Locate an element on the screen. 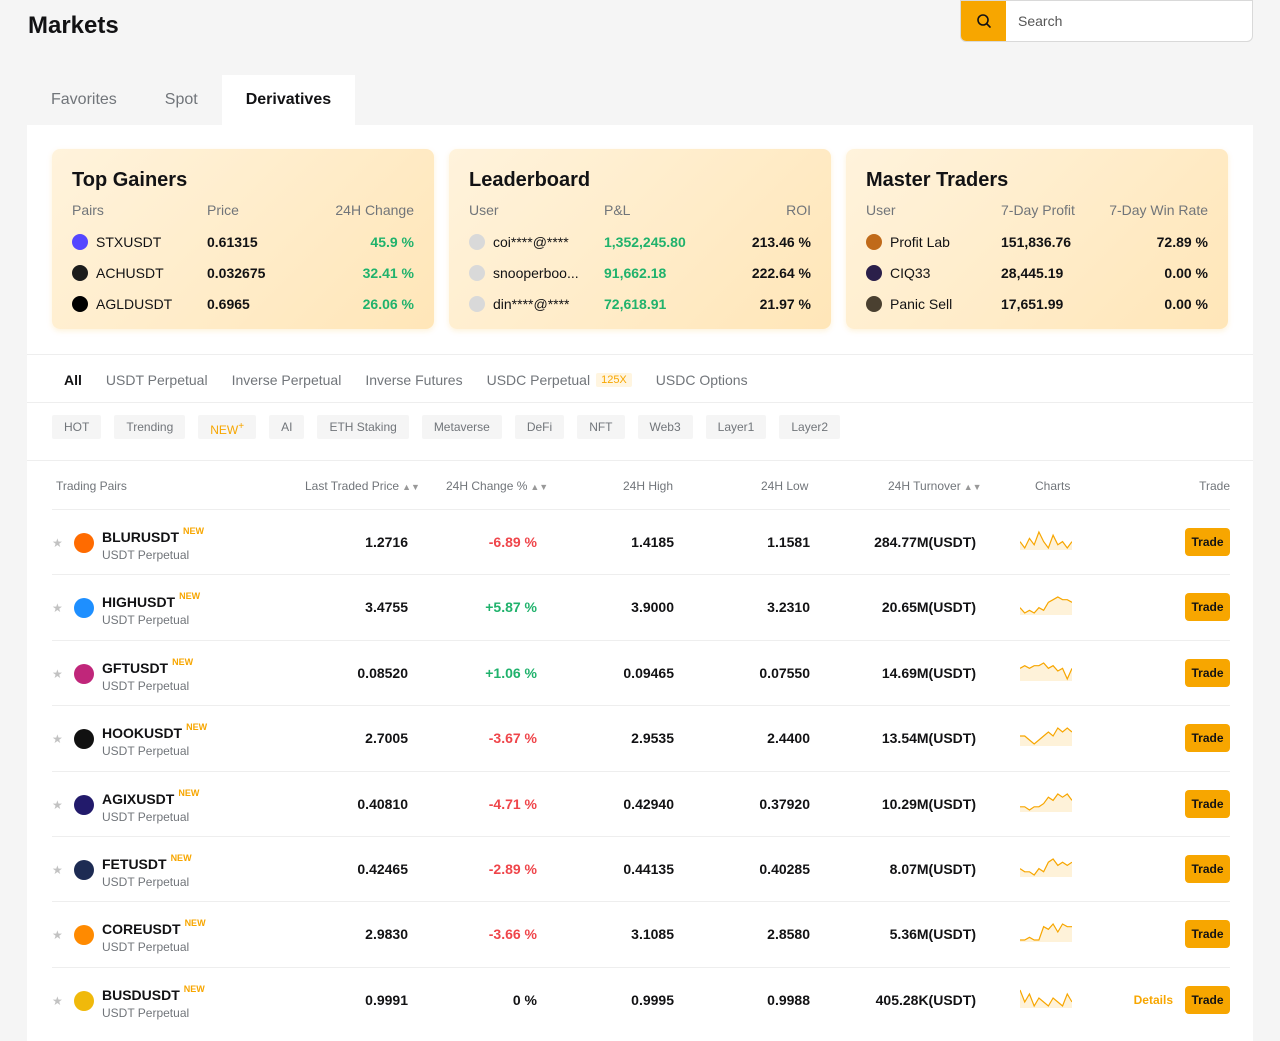  chip-defi: DeFi is located at coordinates (539, 427).